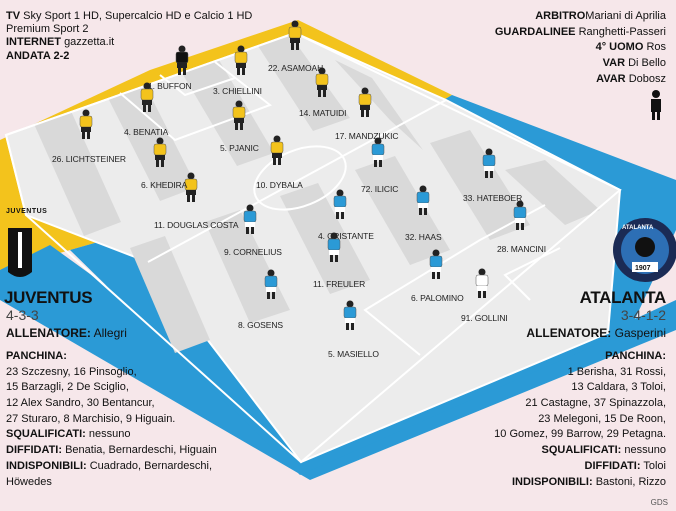  What do you see at coordinates (48, 297) in the screenshot?
I see `home-team-name: JUVENTUS` at bounding box center [48, 297].